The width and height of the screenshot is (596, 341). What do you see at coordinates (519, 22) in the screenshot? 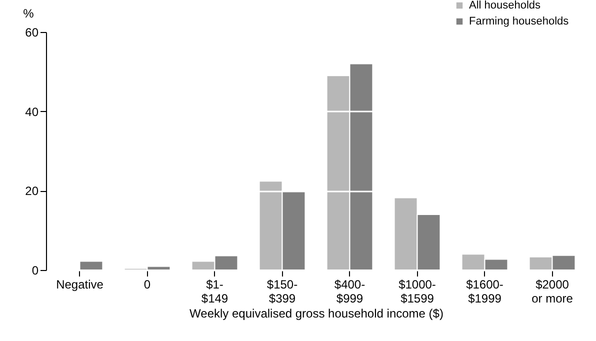
I see `legend-label: Farming households` at bounding box center [519, 22].